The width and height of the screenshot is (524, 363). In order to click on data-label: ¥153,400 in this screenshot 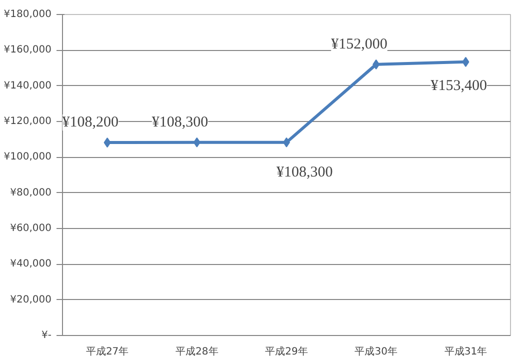, I will do `click(458, 86)`.